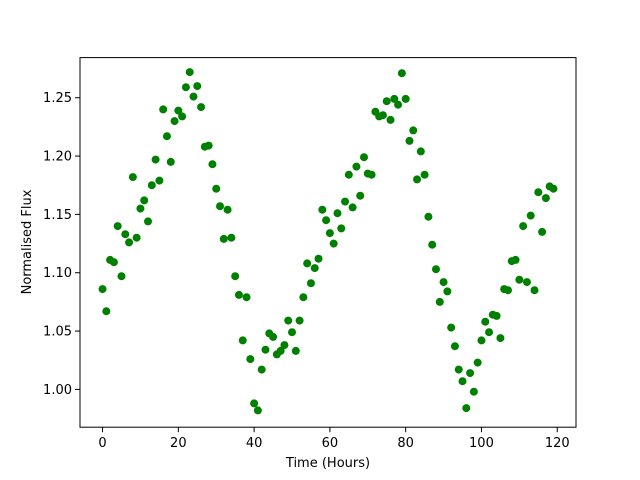  Describe the element at coordinates (57, 215) in the screenshot. I see `y-tick-label: 1.15` at that location.